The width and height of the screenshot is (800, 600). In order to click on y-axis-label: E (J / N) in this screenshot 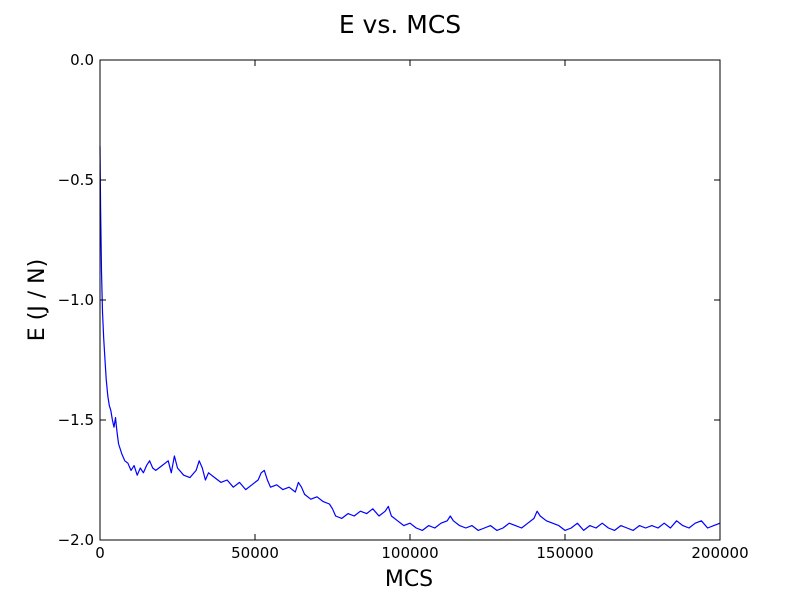, I will do `click(37, 300)`.